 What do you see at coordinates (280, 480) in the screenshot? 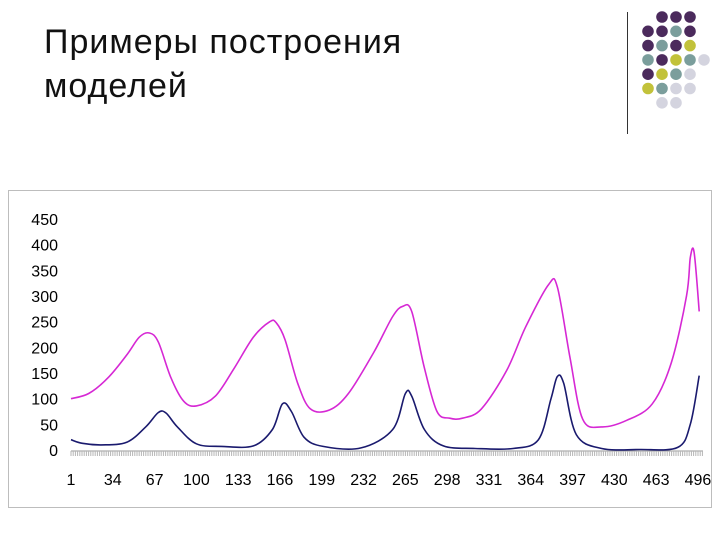
I see `x-tick-label: 166` at bounding box center [280, 480].